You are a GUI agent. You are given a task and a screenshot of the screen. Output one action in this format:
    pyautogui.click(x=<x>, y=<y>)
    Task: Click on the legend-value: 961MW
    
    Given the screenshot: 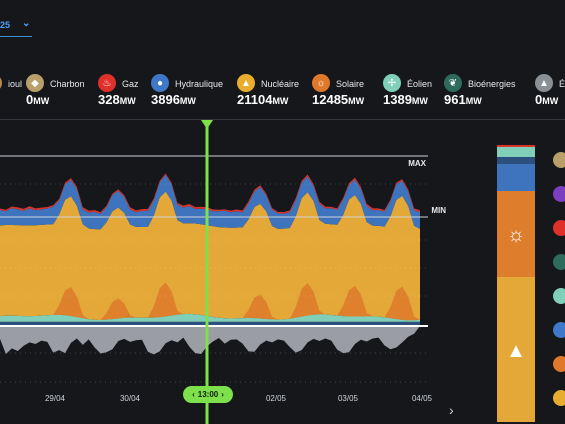 What is the action you would take?
    pyautogui.click(x=463, y=99)
    